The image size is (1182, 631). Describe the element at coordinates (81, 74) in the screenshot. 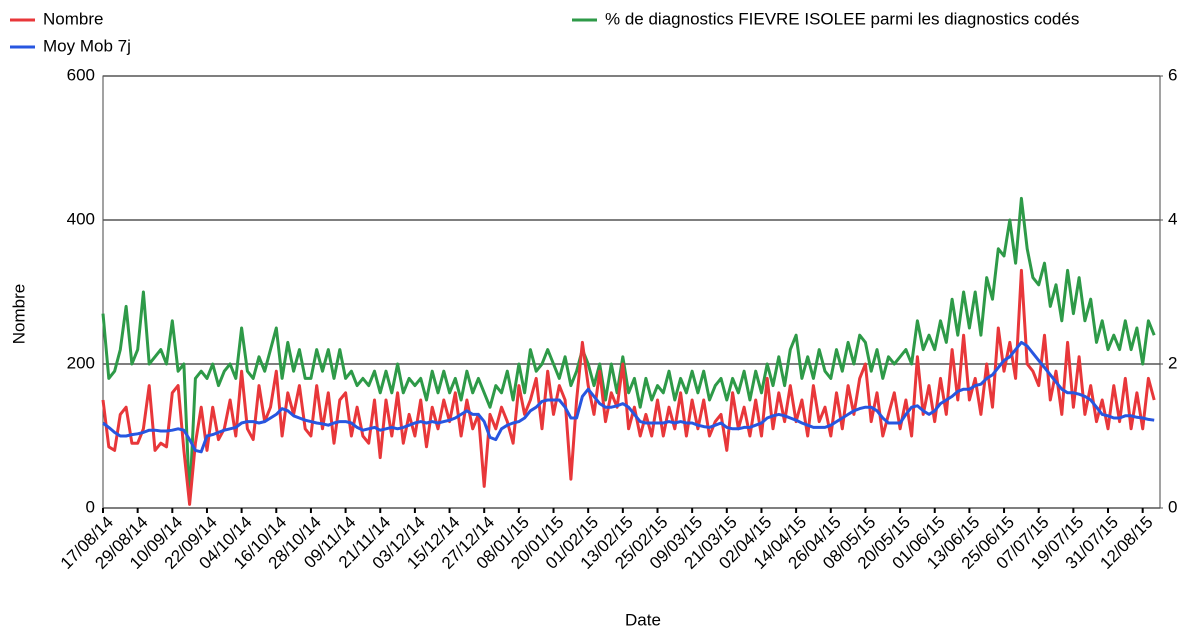

I see `y-tick-label: 600` at that location.